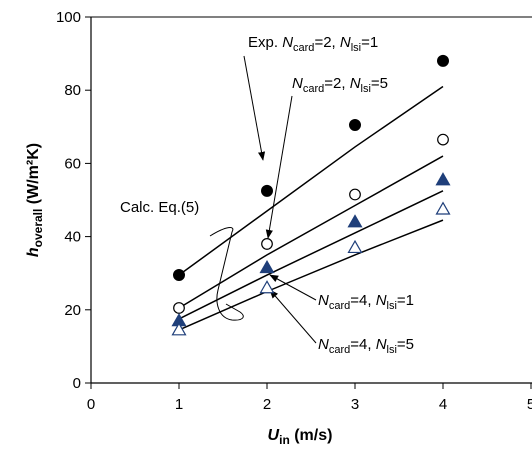 The width and height of the screenshot is (532, 452). Describe the element at coordinates (293, 316) in the screenshot. I see `callout-arrow-ncard4-nlsi5` at that location.